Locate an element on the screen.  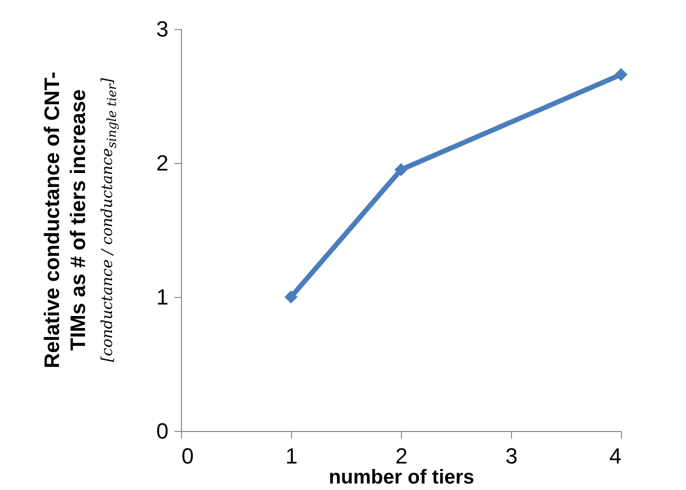
x-tick-label: 1 is located at coordinates (291, 456).